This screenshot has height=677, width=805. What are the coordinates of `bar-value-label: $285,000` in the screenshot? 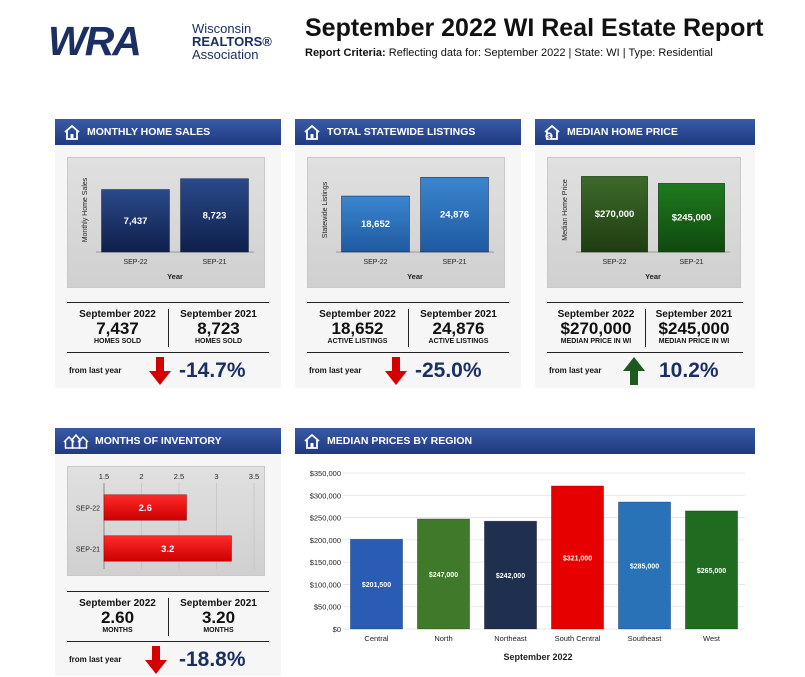 It's located at (644, 566).